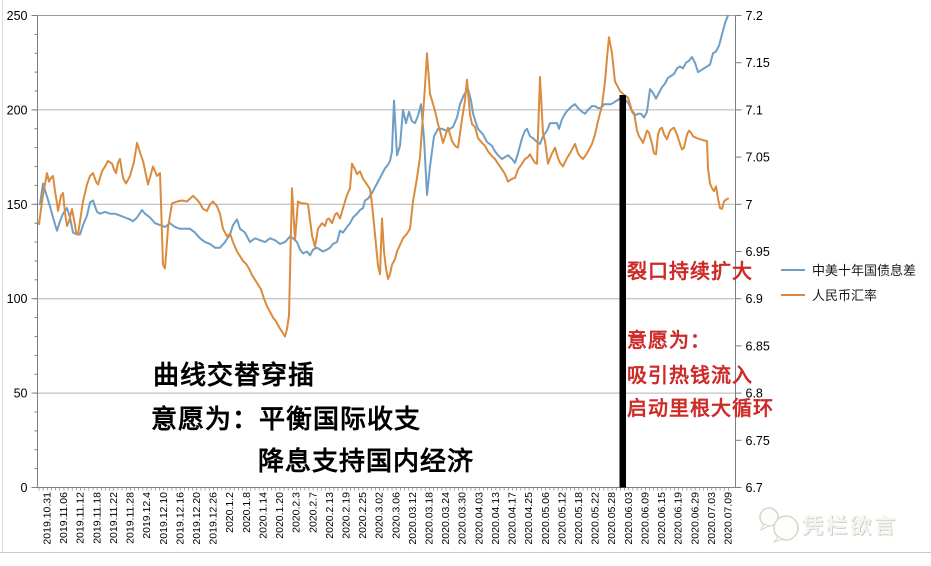  What do you see at coordinates (758, 441) in the screenshot?
I see `right-axis-label: 6.75` at bounding box center [758, 441].